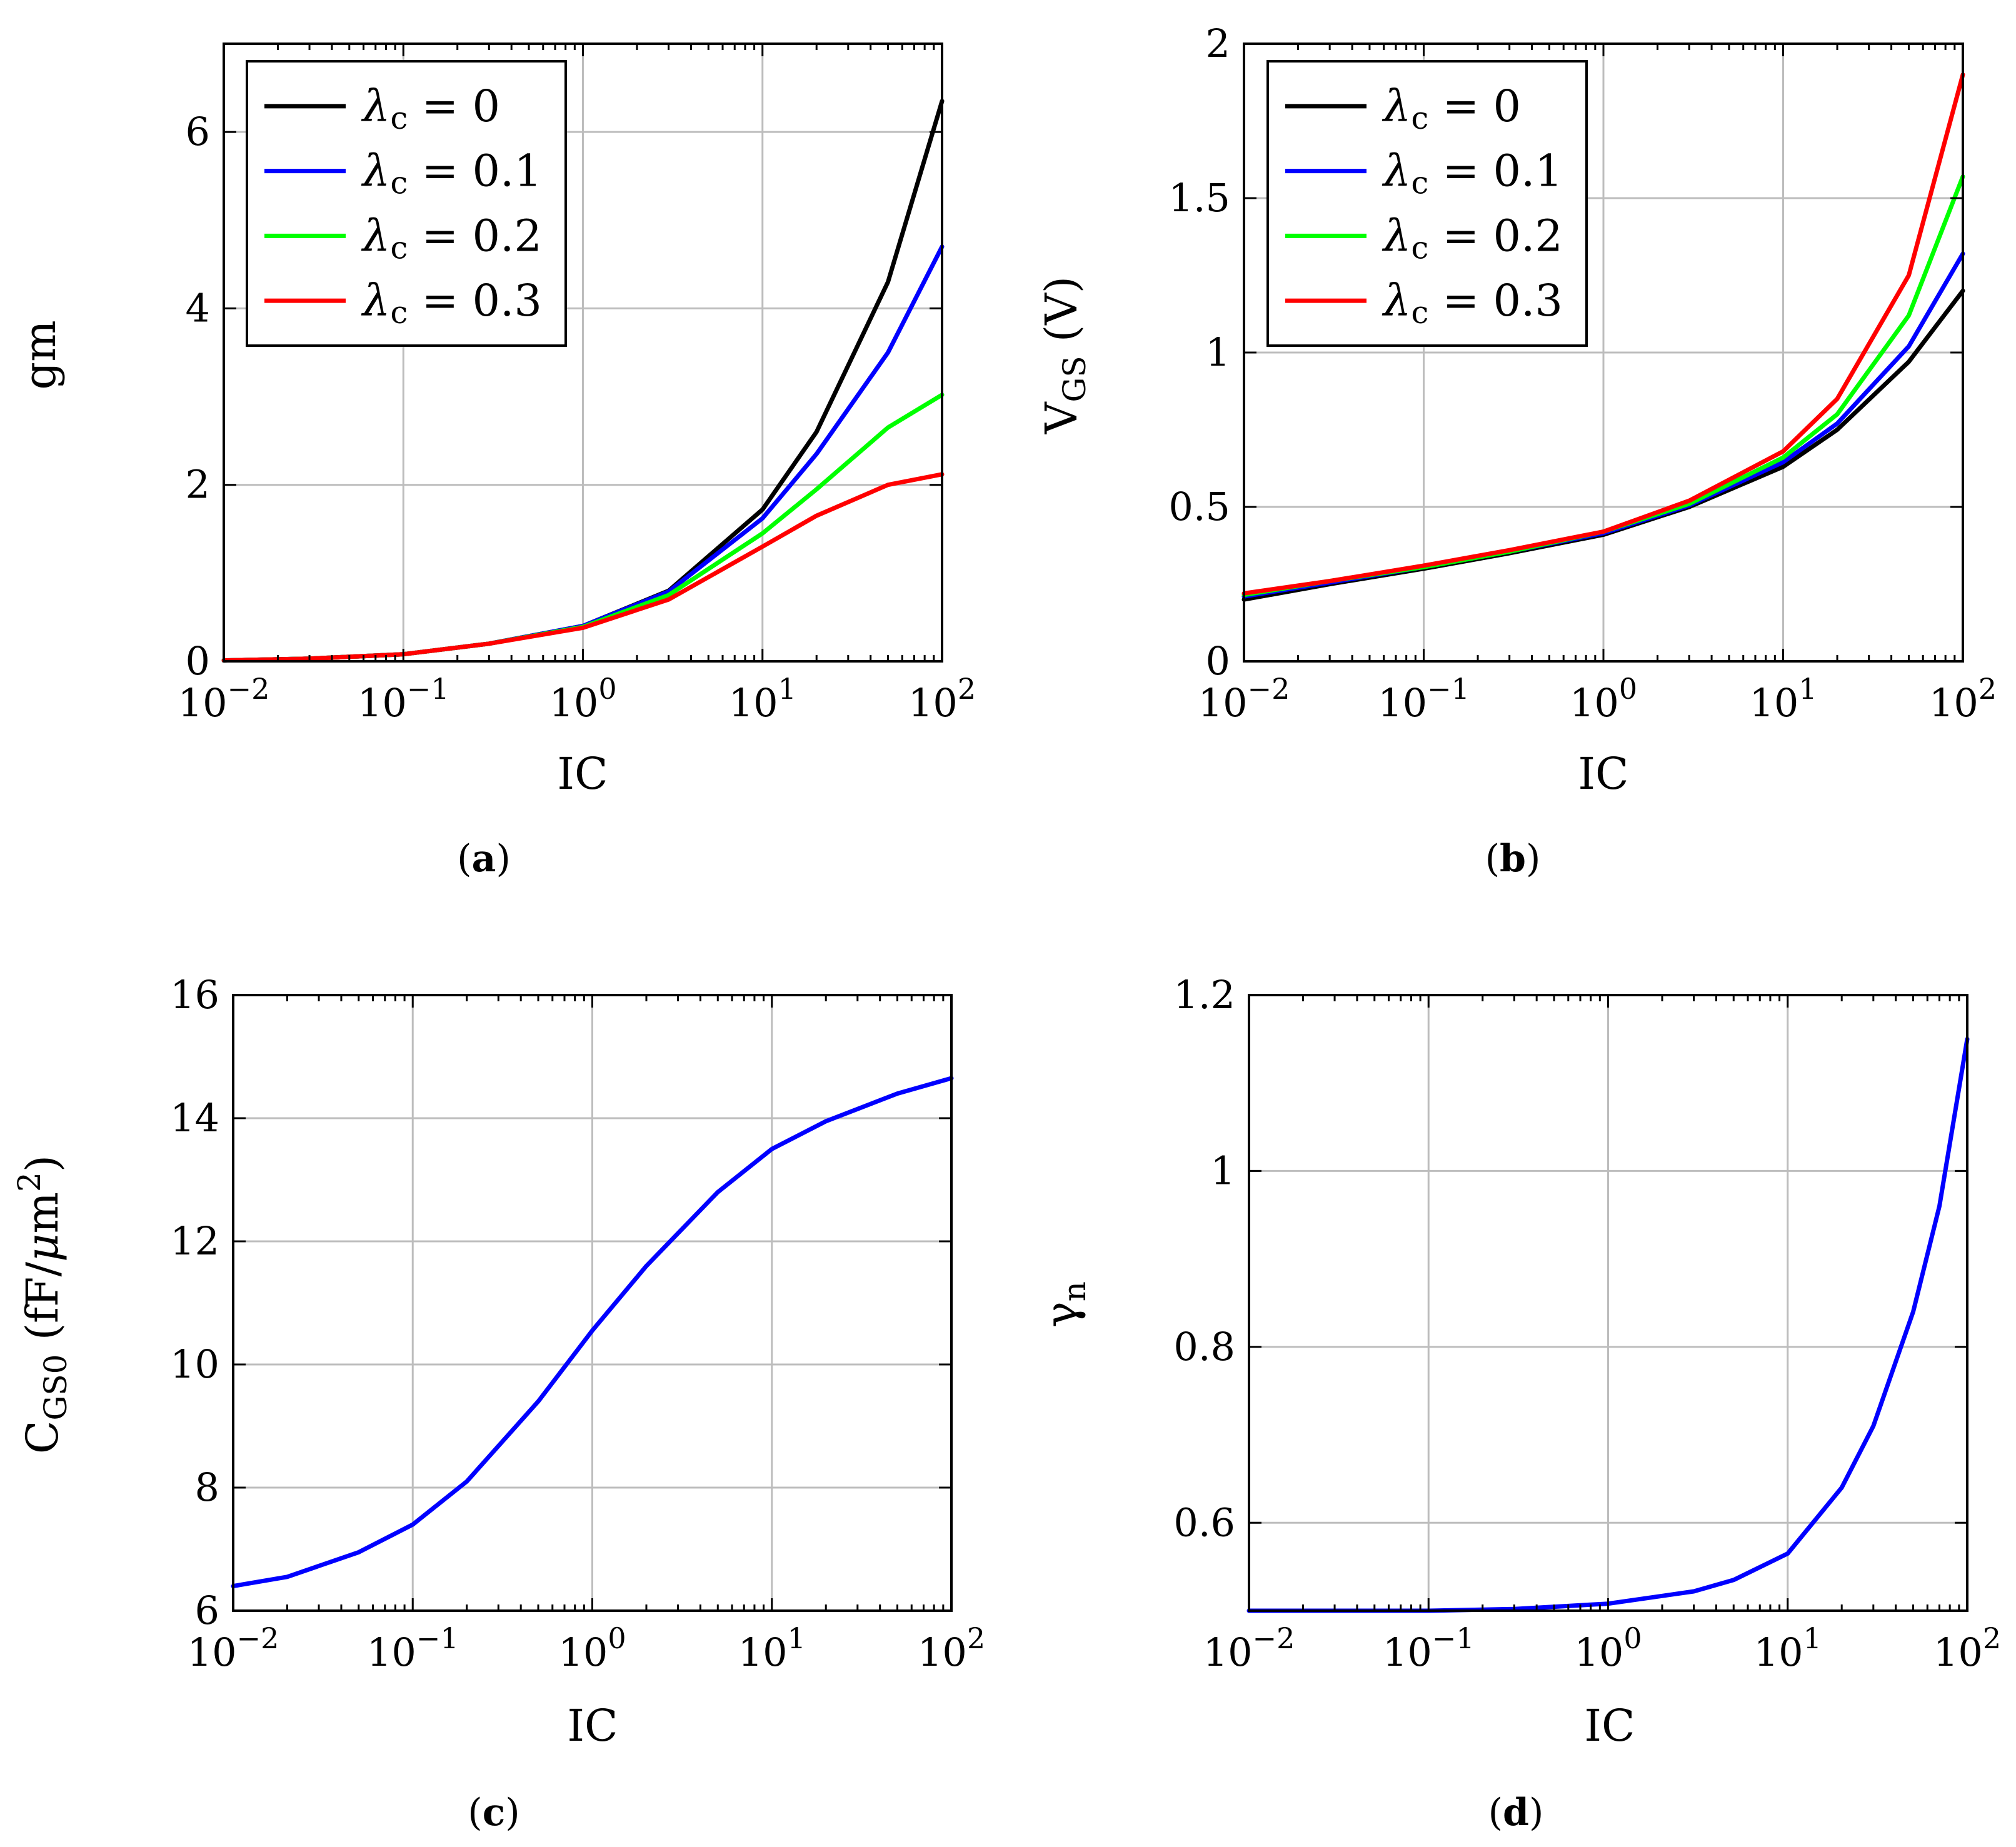 This screenshot has width=2016, height=1847. I want to click on panel-caption-a: (a), so click(484, 859).